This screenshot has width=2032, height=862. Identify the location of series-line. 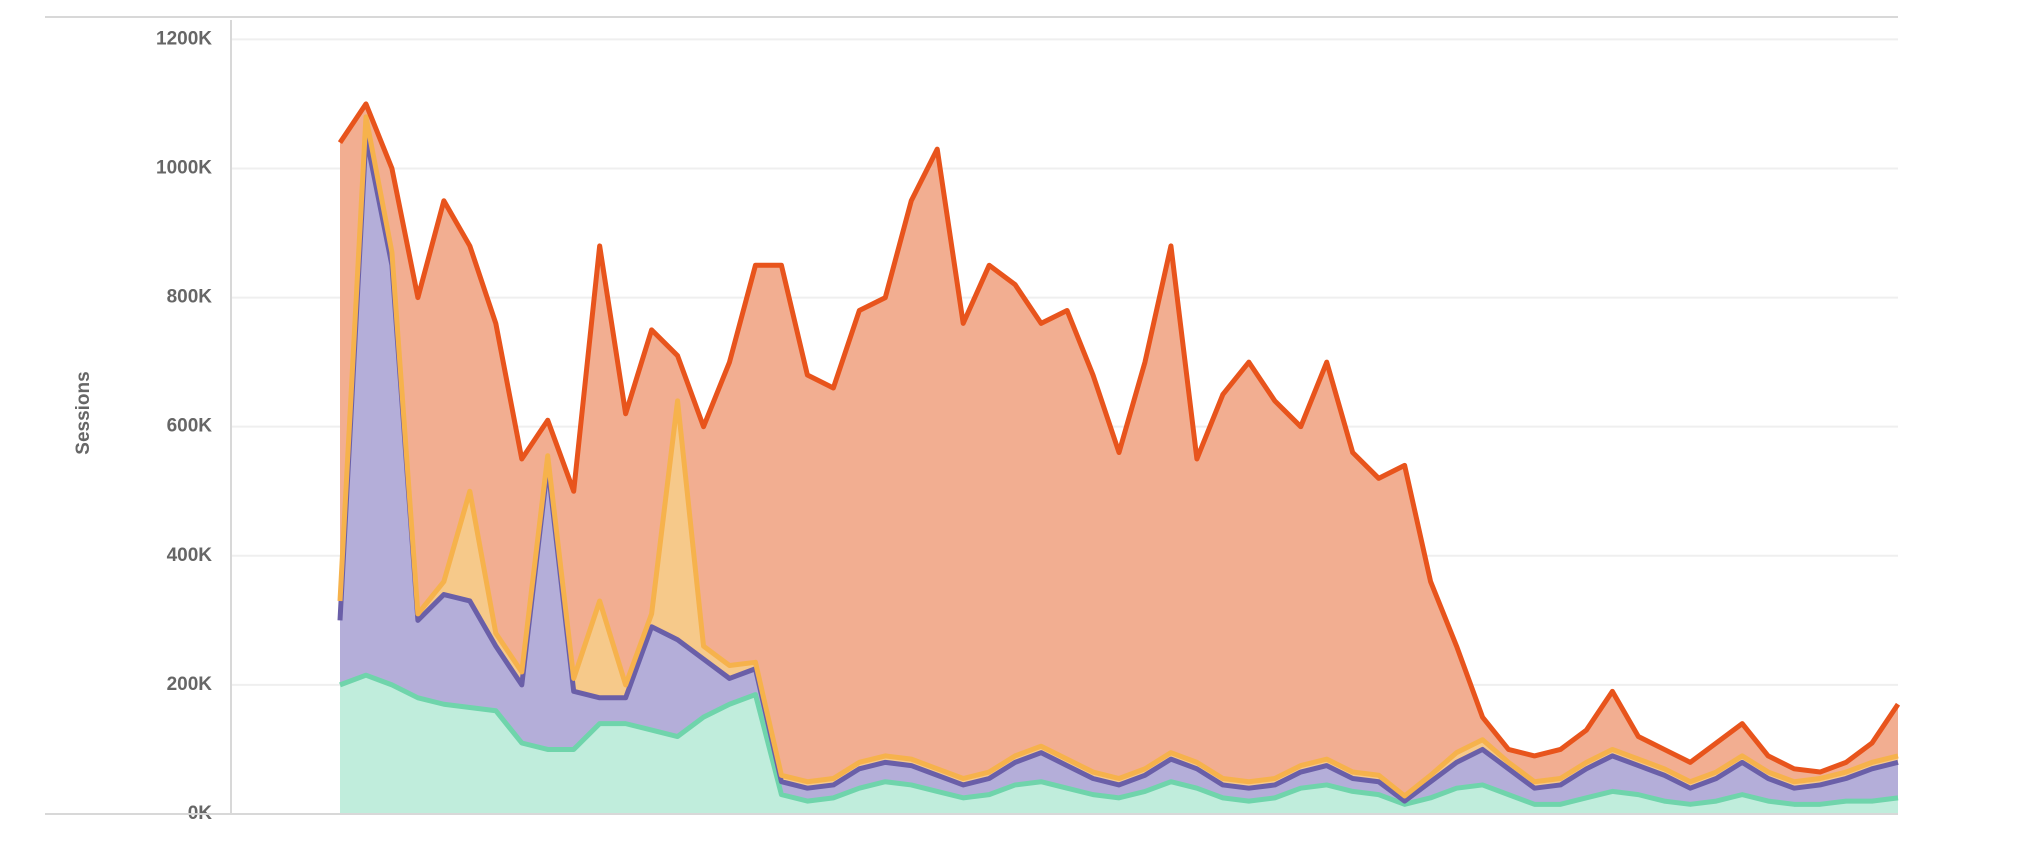
(1119, 739).